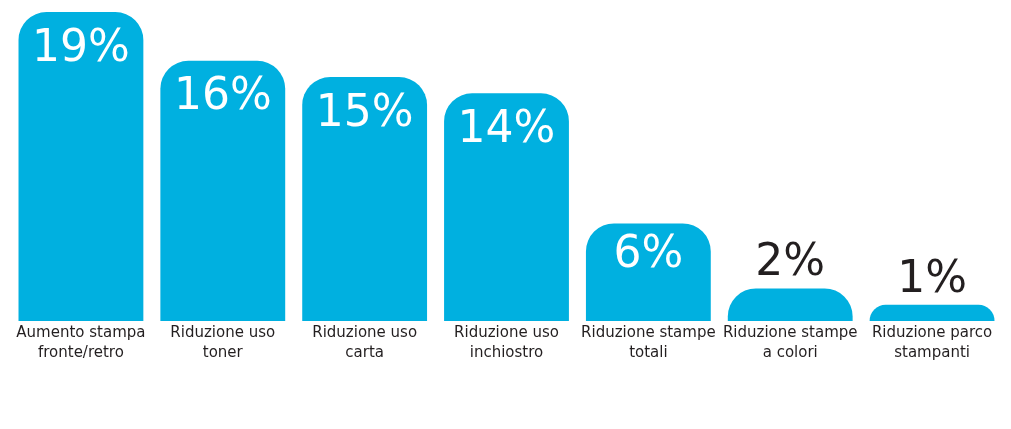 This screenshot has width=1011, height=429. What do you see at coordinates (365, 342) in the screenshot?
I see `x-tick-label: Riduzione uso carta` at bounding box center [365, 342].